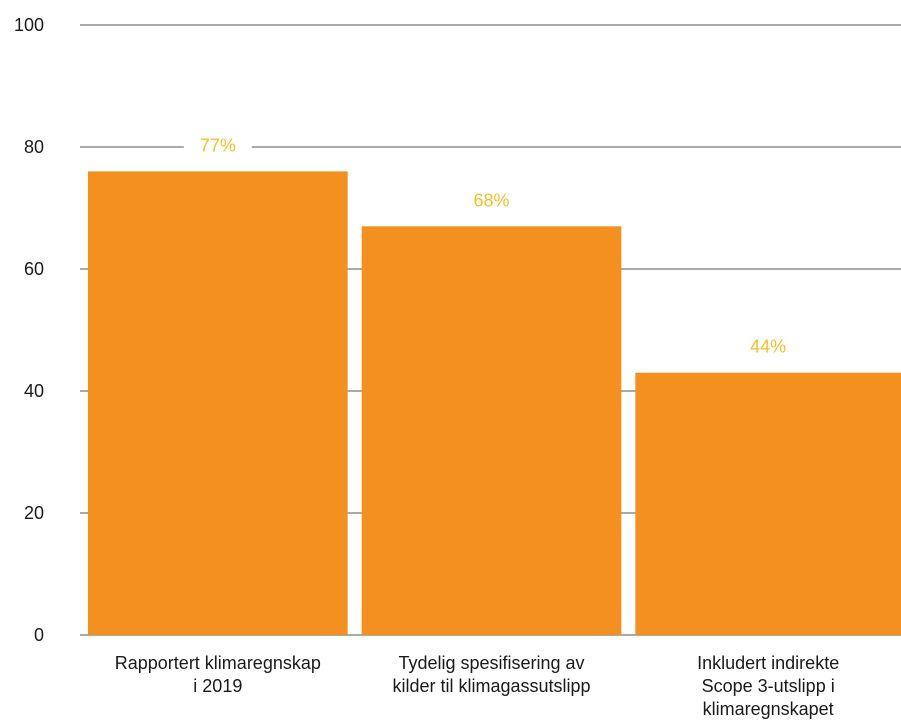 Image resolution: width=901 pixels, height=723 pixels. What do you see at coordinates (217, 686) in the screenshot?
I see `x-category-label: i 2019` at bounding box center [217, 686].